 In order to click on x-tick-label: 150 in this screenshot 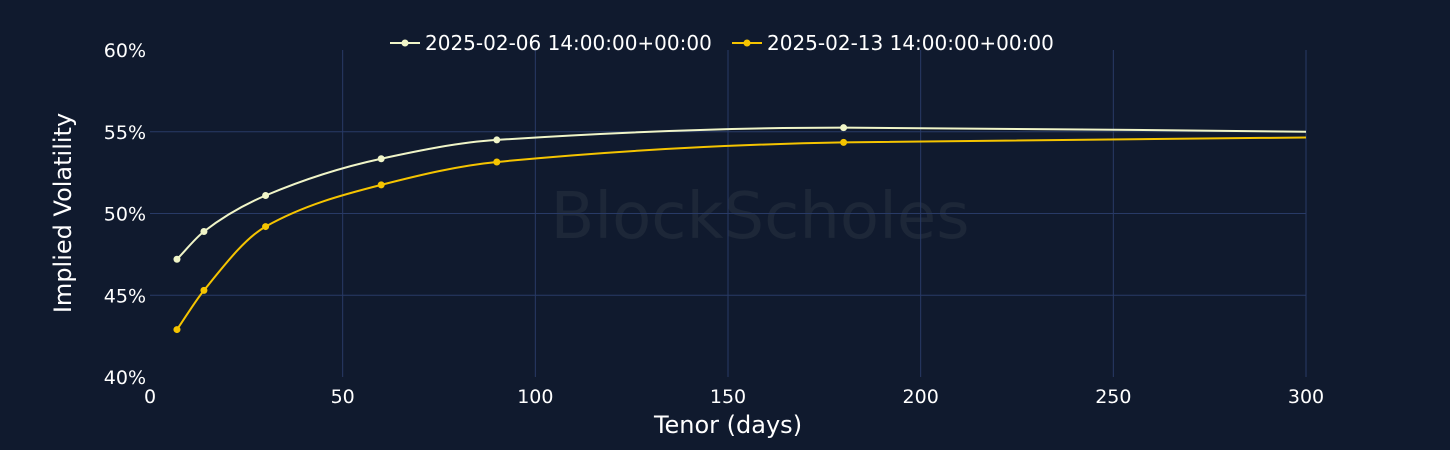, I will do `click(728, 397)`.